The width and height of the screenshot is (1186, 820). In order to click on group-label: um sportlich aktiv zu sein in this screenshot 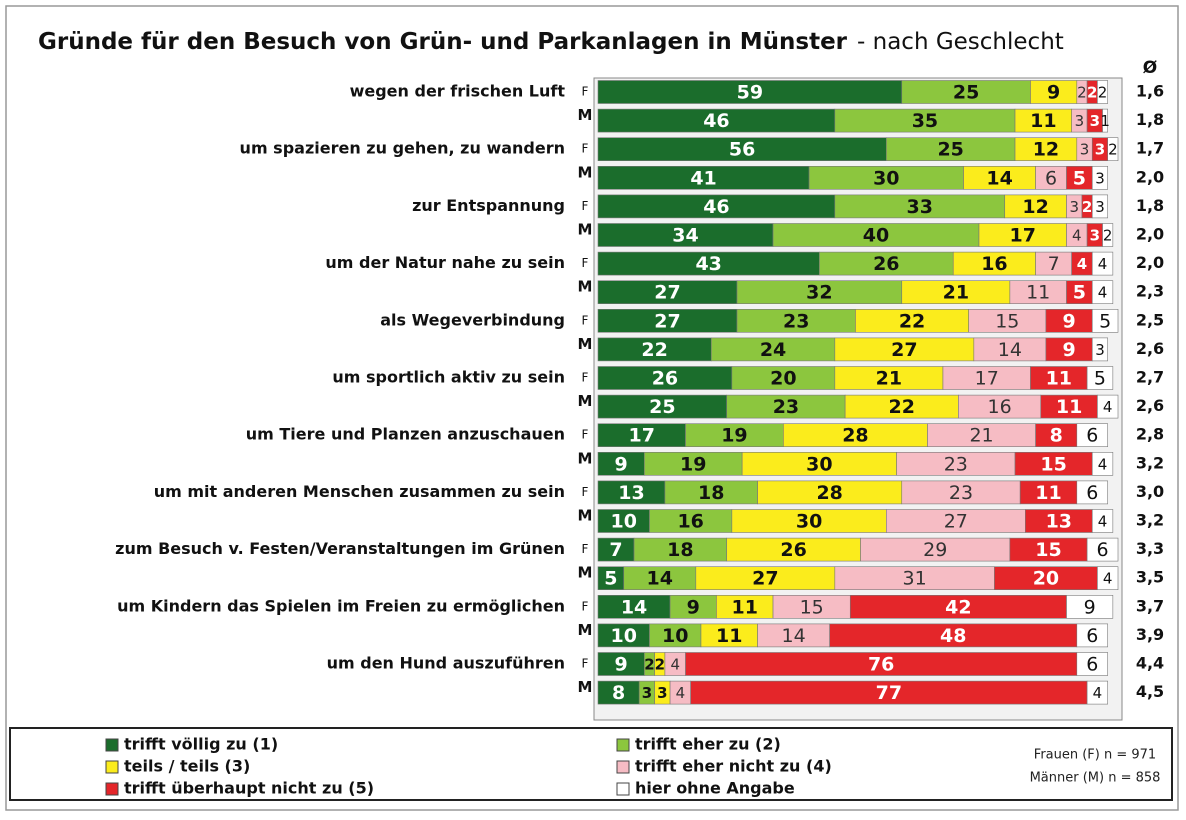, I will do `click(448, 377)`.